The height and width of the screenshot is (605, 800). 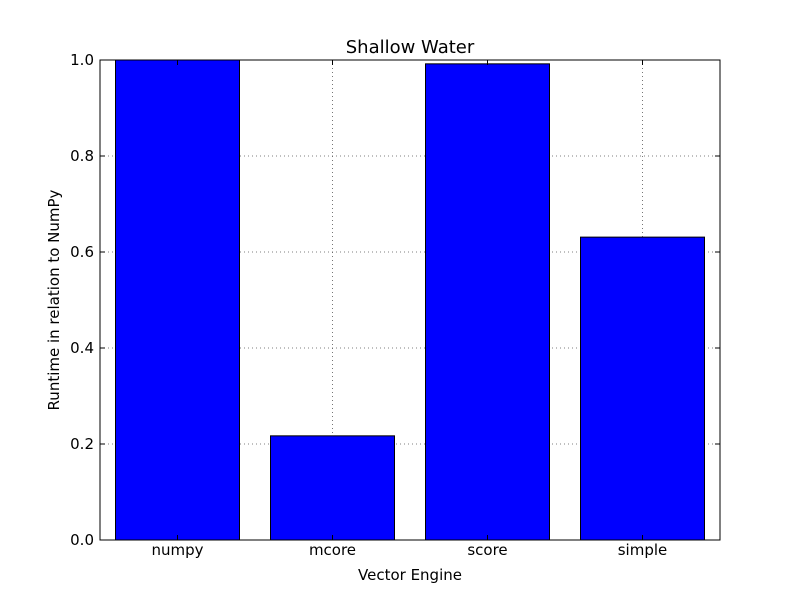 I want to click on y-tick-label: 0.4, so click(x=82, y=348).